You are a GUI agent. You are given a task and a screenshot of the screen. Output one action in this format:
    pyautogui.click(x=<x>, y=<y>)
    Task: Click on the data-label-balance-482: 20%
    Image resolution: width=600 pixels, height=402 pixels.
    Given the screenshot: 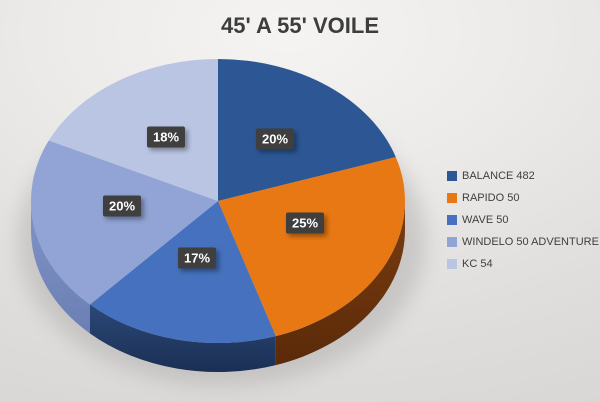 What is the action you would take?
    pyautogui.click(x=275, y=139)
    